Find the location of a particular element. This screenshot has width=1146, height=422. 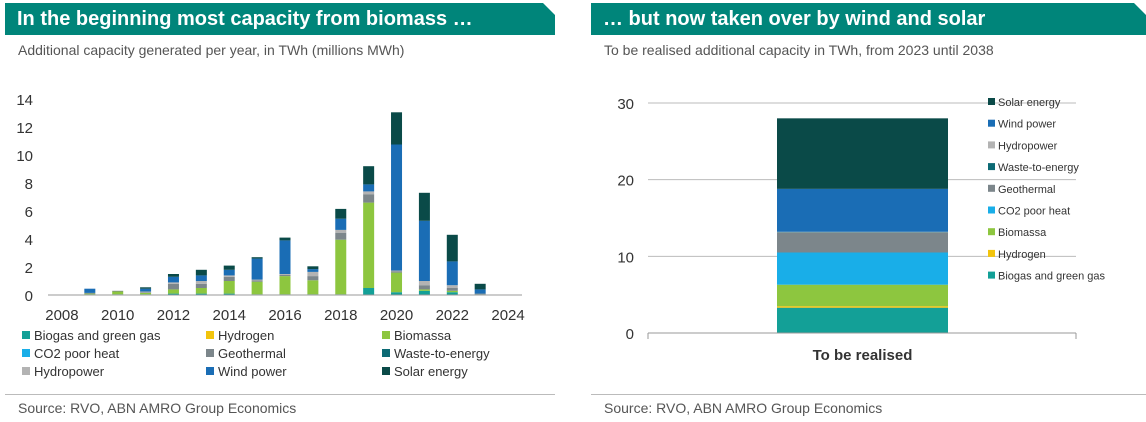

bar-segment-geothermal-2013 is located at coordinates (201, 285).